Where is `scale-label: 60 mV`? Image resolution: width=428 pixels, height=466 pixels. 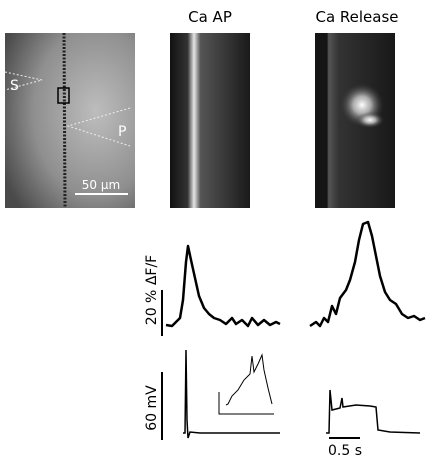 scale-label: 60 mV is located at coordinates (152, 408).